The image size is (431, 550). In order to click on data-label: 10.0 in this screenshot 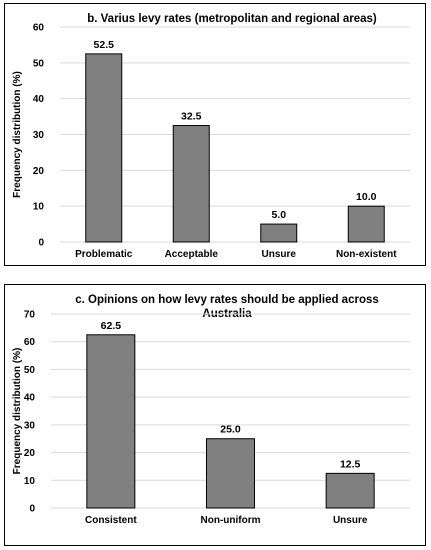, I will do `click(366, 197)`.